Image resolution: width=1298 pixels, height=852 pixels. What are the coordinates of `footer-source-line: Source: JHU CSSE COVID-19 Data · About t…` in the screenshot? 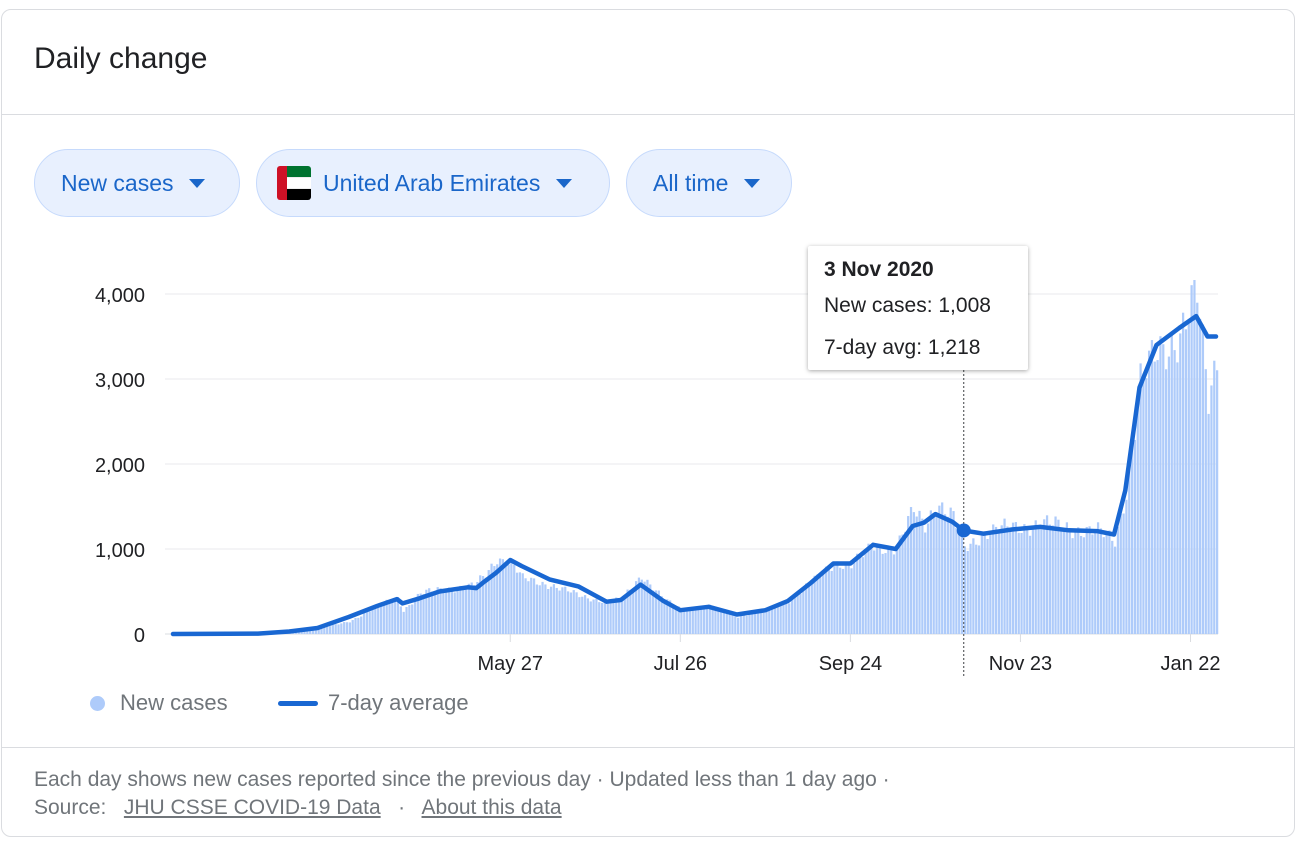 It's located at (298, 808).